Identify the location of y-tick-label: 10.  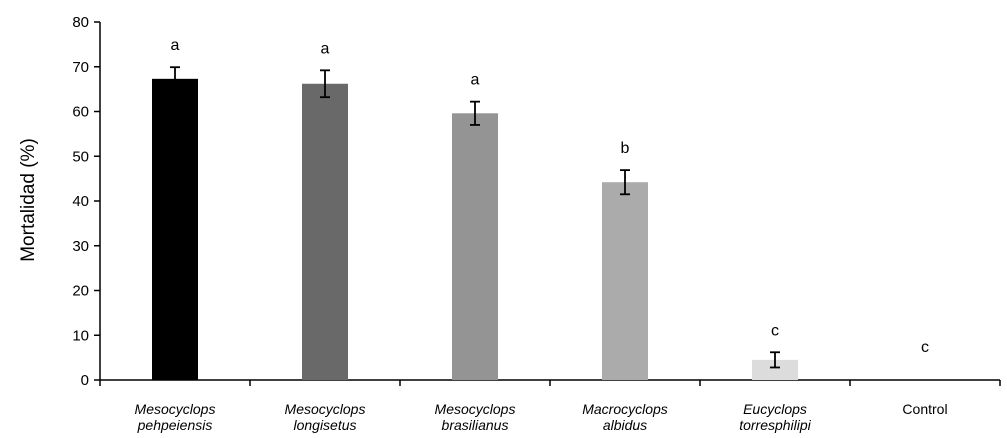
(80, 335).